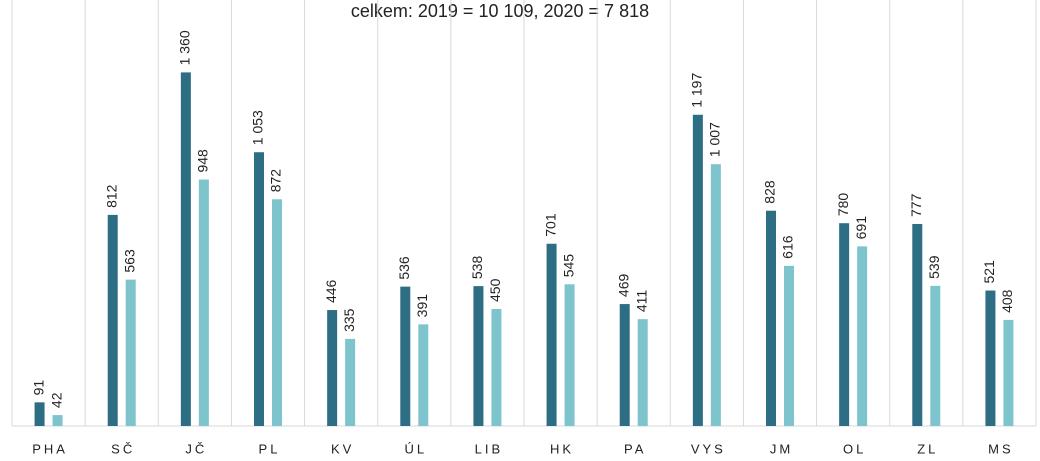 Image resolution: width=1040 pixels, height=461 pixels. What do you see at coordinates (927, 448) in the screenshot?
I see `x-tick-label: ZL` at bounding box center [927, 448].